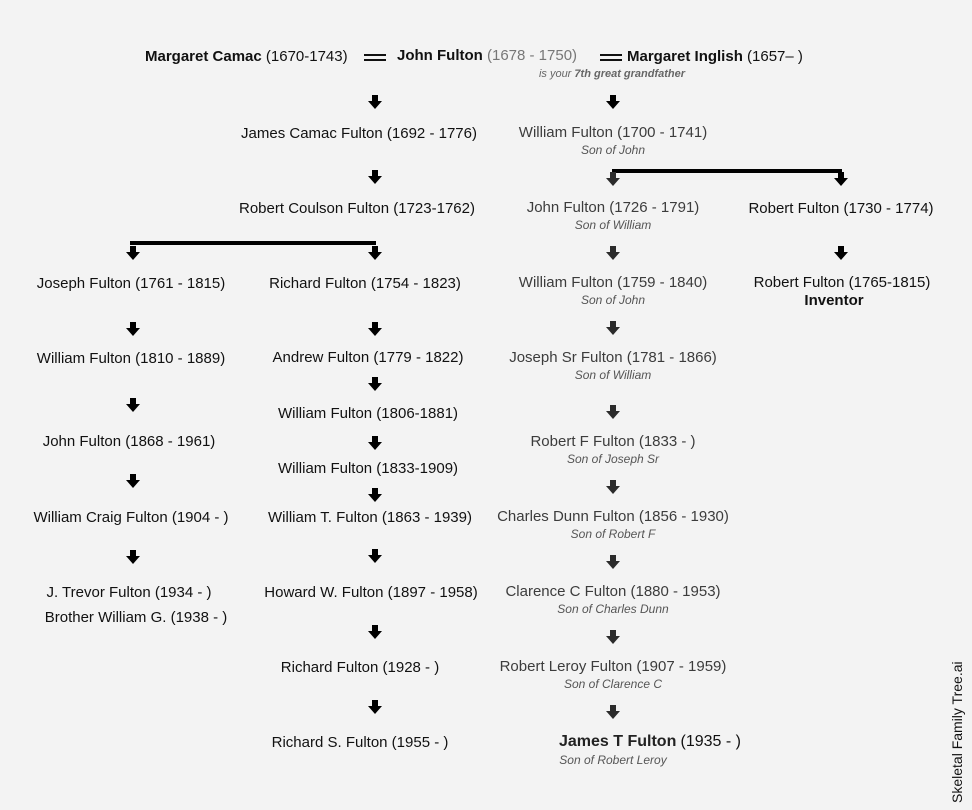  Describe the element at coordinates (131, 358) in the screenshot. I see `person-william-fulton: William Fulton (1810 - 1889)` at that location.